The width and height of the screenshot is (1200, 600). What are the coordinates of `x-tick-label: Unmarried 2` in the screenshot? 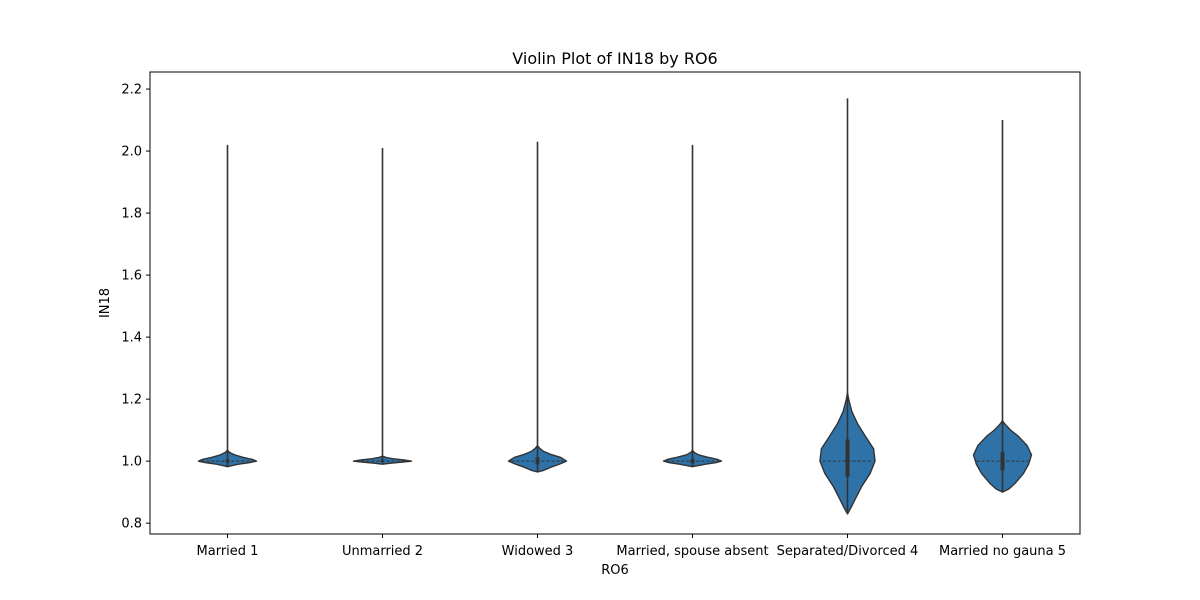 It's located at (382, 551).